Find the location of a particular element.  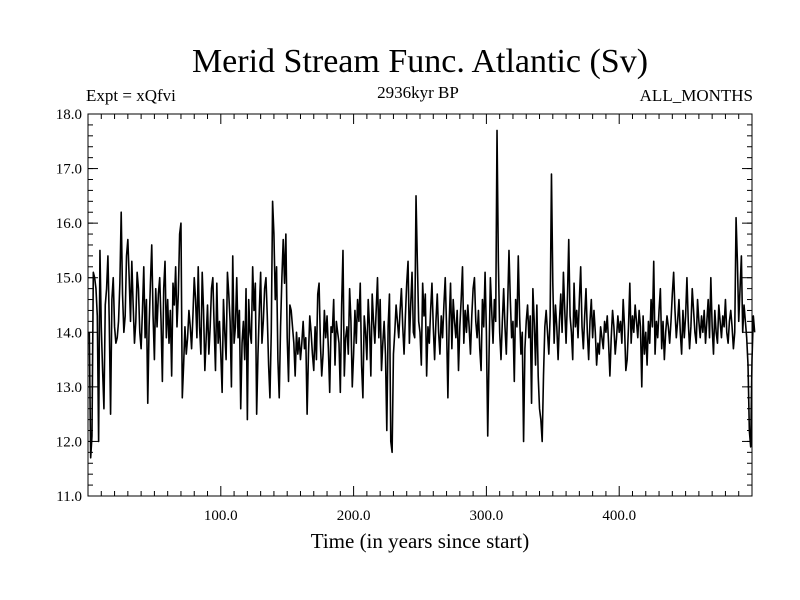

period-label: 2936kyr BP is located at coordinates (418, 92).